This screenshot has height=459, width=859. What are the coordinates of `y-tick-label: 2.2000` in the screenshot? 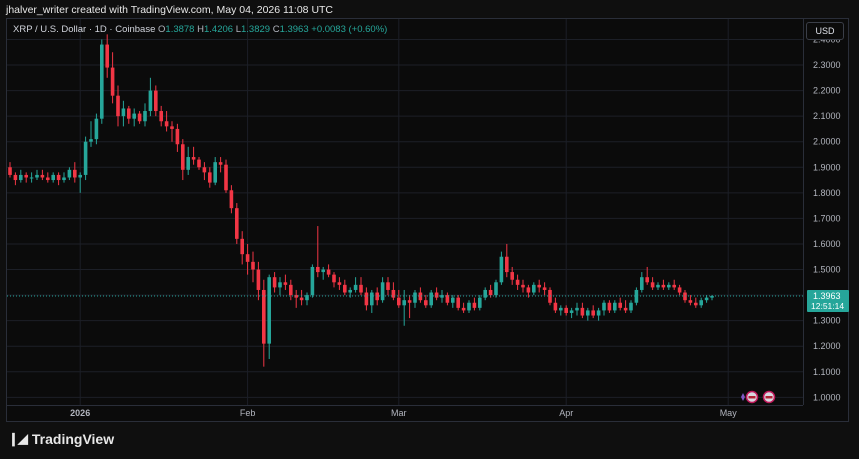 It's located at (827, 91).